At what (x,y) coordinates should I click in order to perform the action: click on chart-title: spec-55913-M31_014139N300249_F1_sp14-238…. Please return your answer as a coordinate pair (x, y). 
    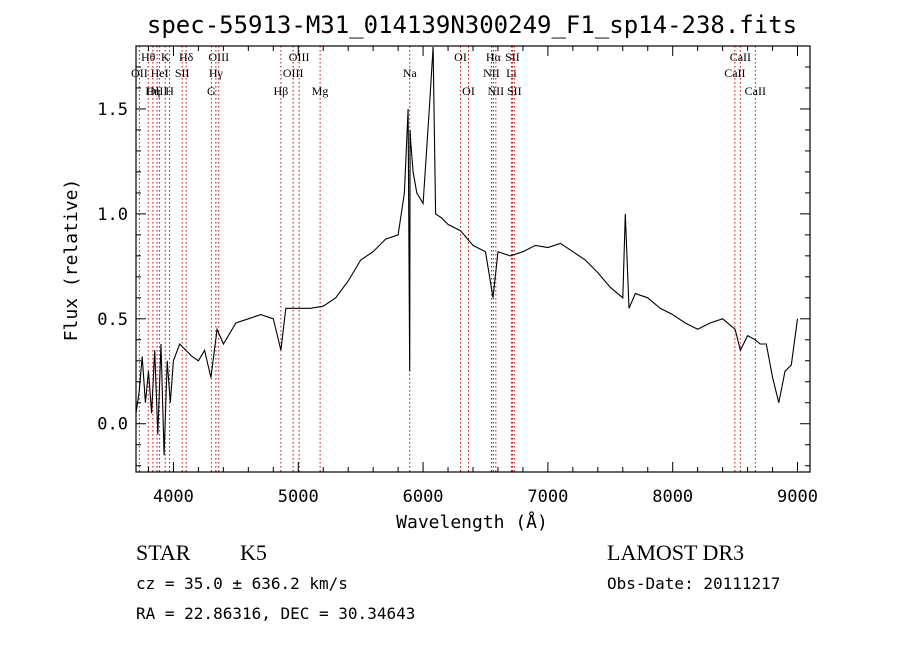
    Looking at the image, I should click on (472, 25).